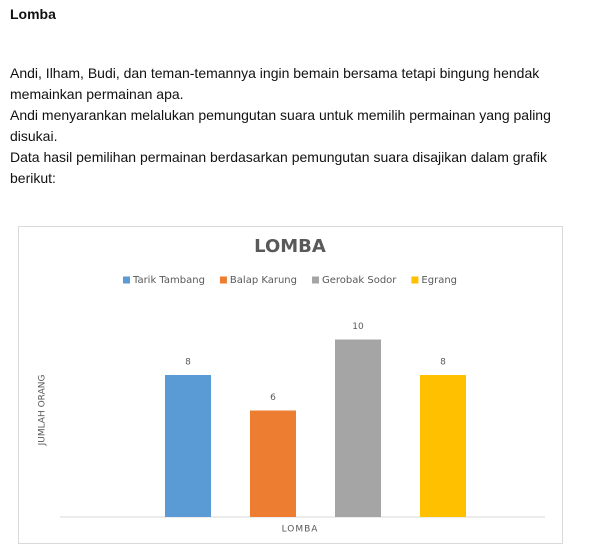 This screenshot has width=598, height=553. I want to click on x-axis-label: LOMBA, so click(300, 530).